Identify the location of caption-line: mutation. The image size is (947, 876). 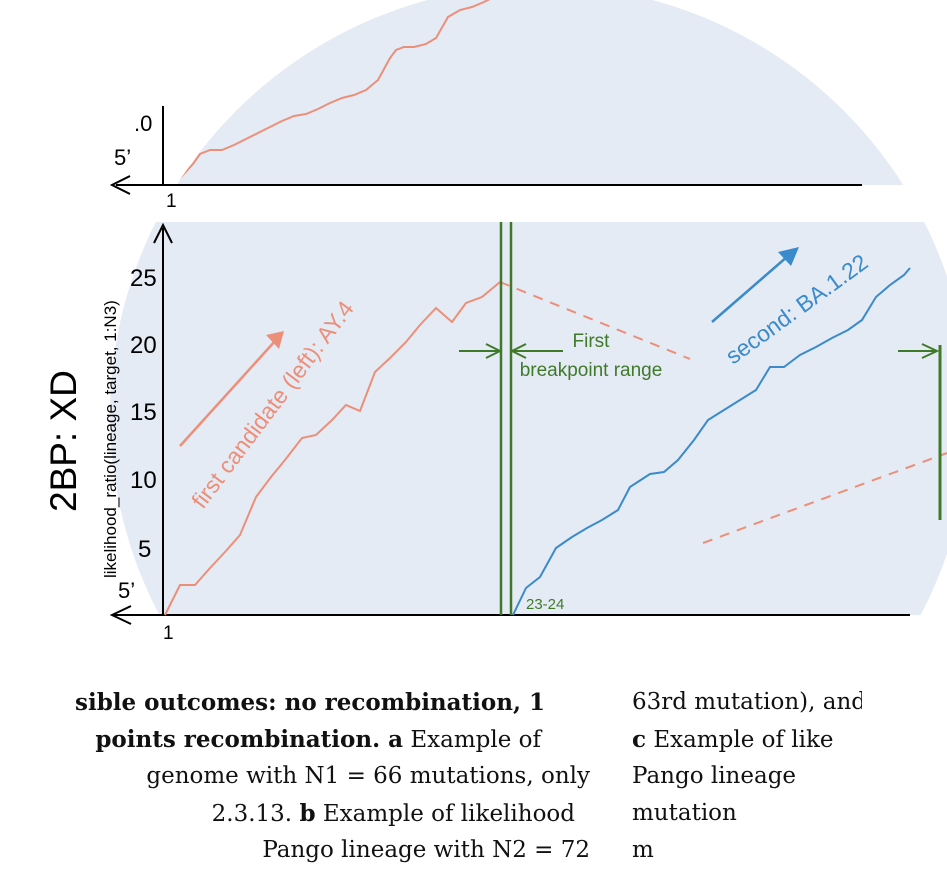
(747, 813).